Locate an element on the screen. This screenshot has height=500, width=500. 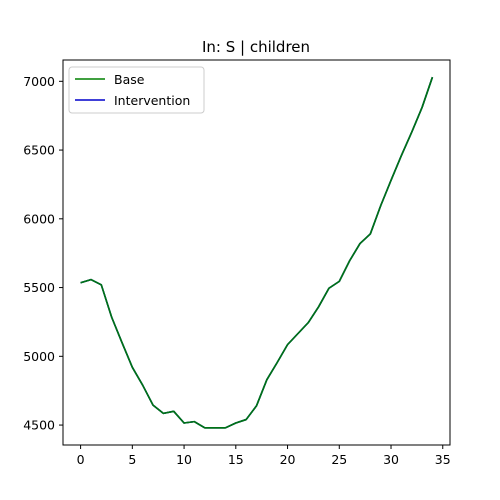
y-tick-label: 4500 is located at coordinates (39, 425).